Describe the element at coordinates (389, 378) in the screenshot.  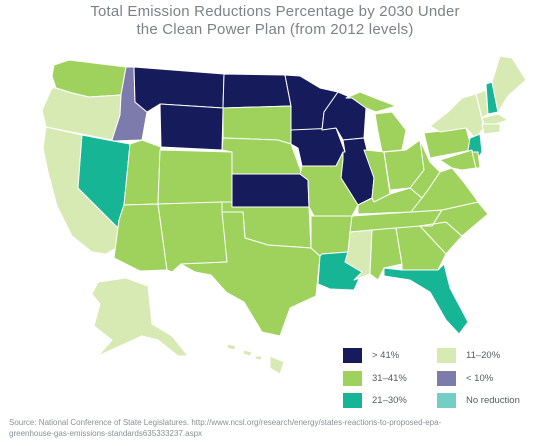
I see `legend-label-31-41: 31–41%` at that location.